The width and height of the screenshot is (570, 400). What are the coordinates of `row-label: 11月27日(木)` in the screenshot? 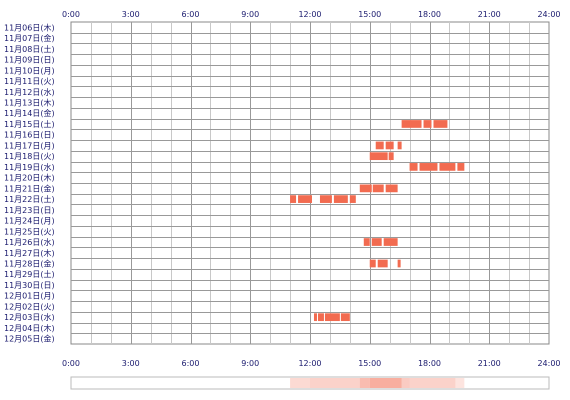 It's located at (29, 253).